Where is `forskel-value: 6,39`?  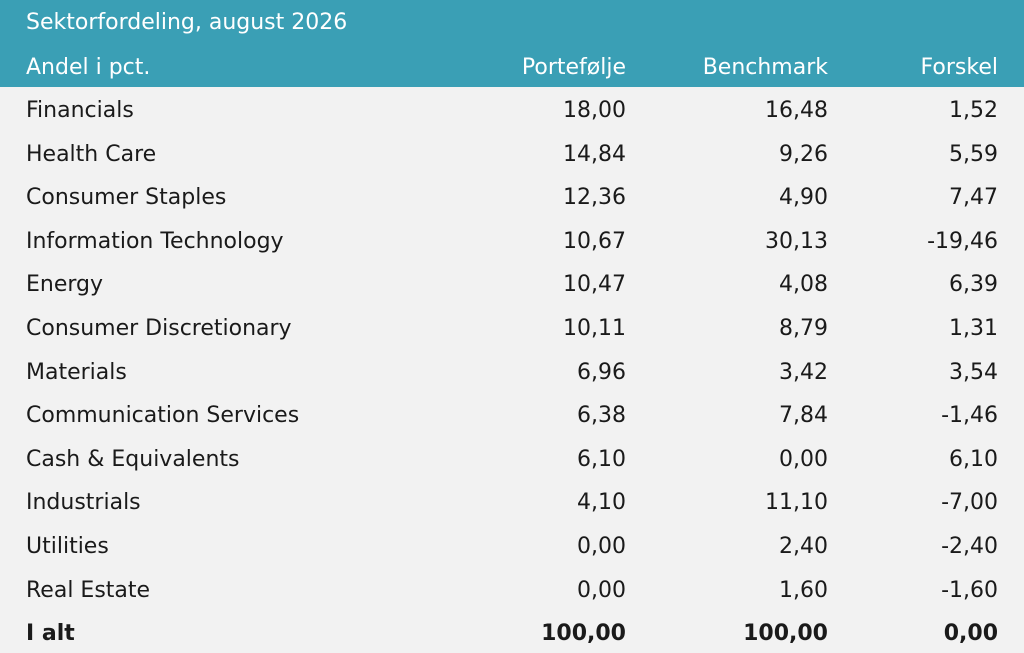 forskel-value: 6,39 is located at coordinates (973, 284).